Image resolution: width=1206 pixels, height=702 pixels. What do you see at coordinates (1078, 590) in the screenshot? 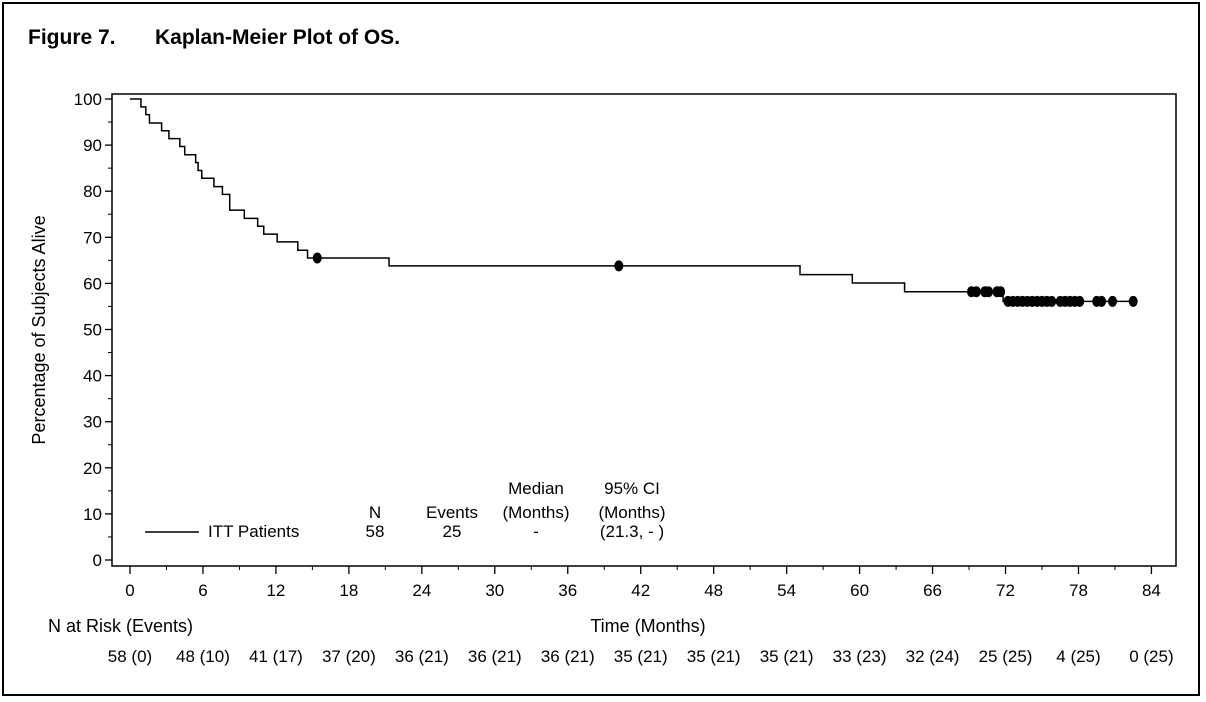
I see `x-tick-label: 78` at bounding box center [1078, 590].